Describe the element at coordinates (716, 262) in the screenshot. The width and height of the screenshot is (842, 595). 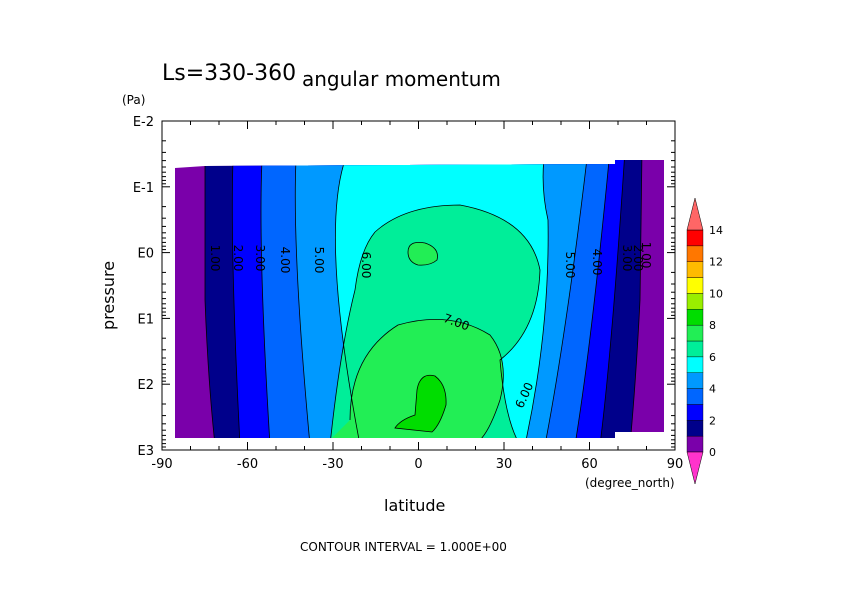
I see `colorbar-tick-label: 12` at that location.